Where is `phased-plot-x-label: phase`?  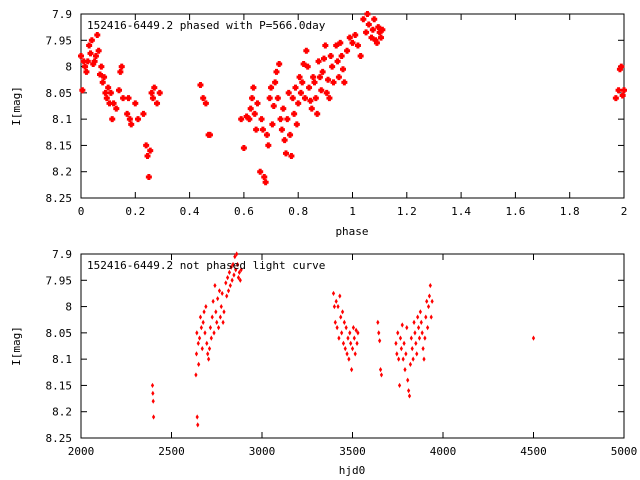 phased-plot-x-label: phase is located at coordinates (351, 231).